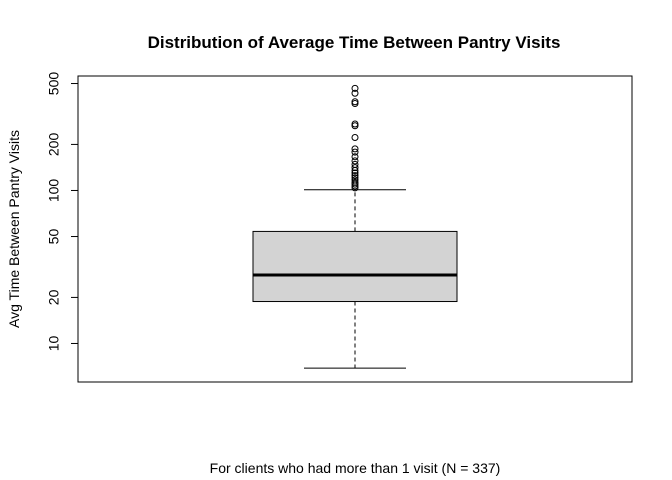 This screenshot has width=672, height=480. I want to click on interquartile-box, so click(355, 266).